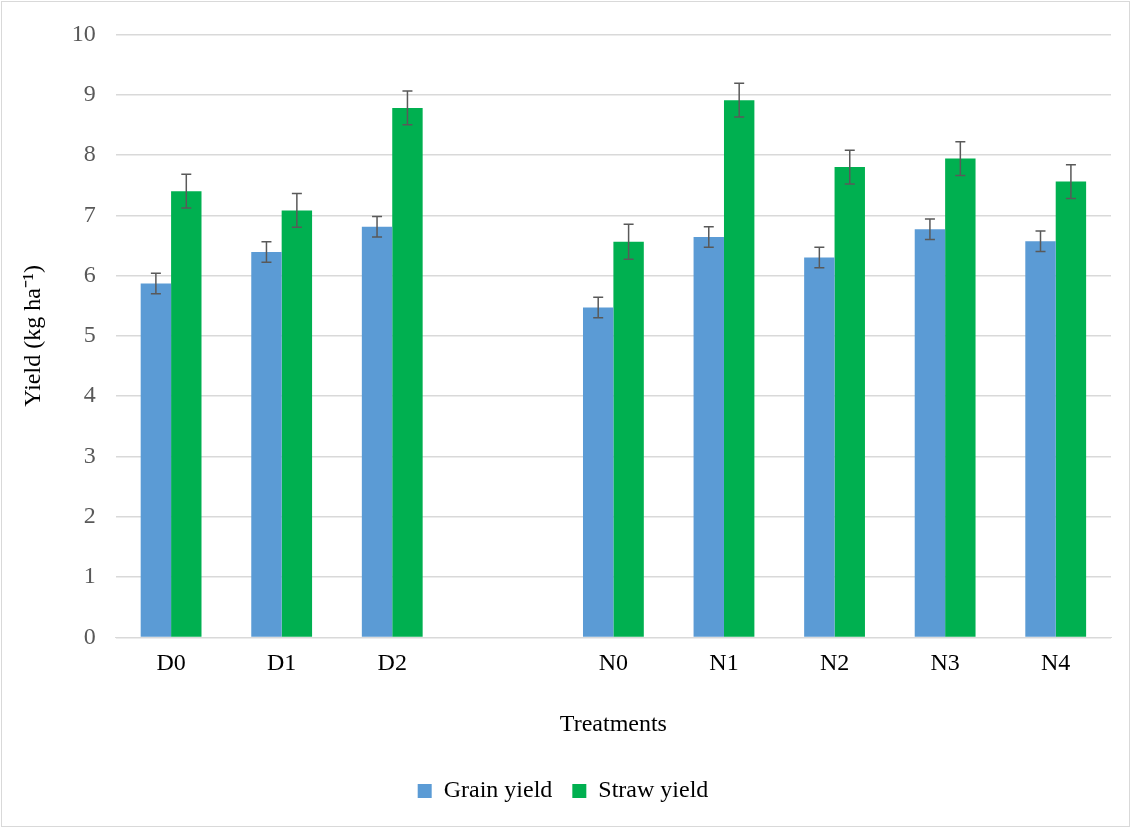 The image size is (1131, 828). Describe the element at coordinates (31, 335) in the screenshot. I see `y-axis-title: Yield (kg ha⁻¹)` at that location.